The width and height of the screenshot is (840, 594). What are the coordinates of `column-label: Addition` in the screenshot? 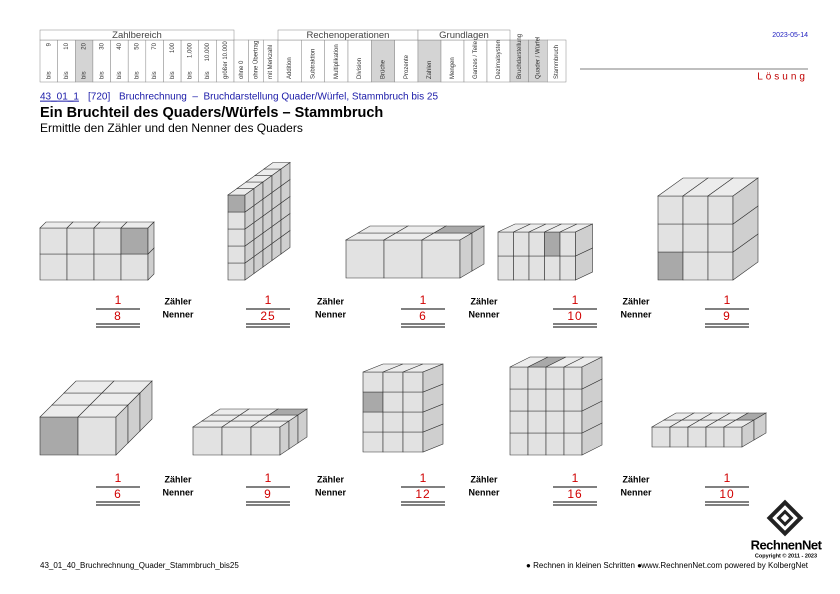 It's located at (290, 68).